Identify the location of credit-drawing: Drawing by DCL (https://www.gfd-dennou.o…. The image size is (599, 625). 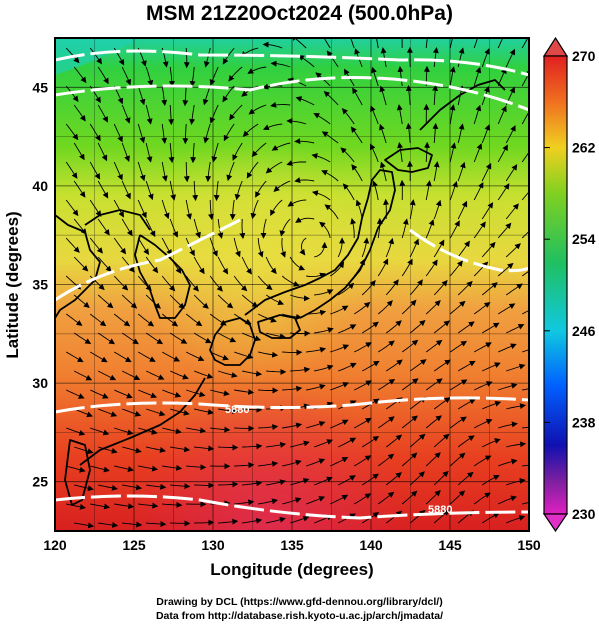
(299, 602).